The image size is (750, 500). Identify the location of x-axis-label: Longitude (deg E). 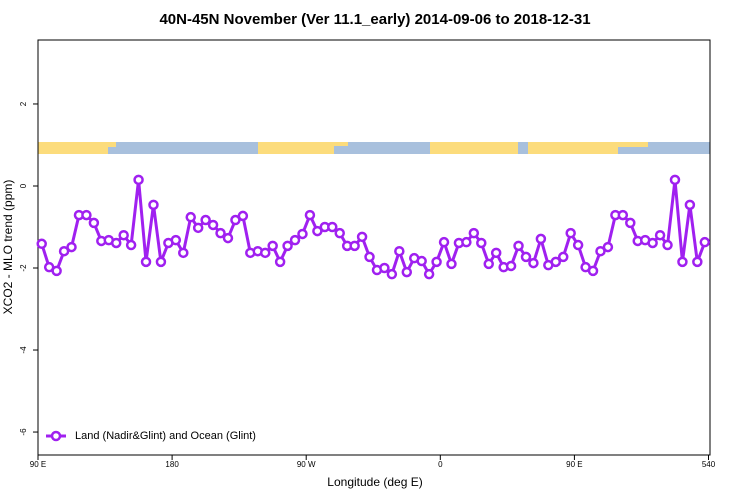
(374, 482).